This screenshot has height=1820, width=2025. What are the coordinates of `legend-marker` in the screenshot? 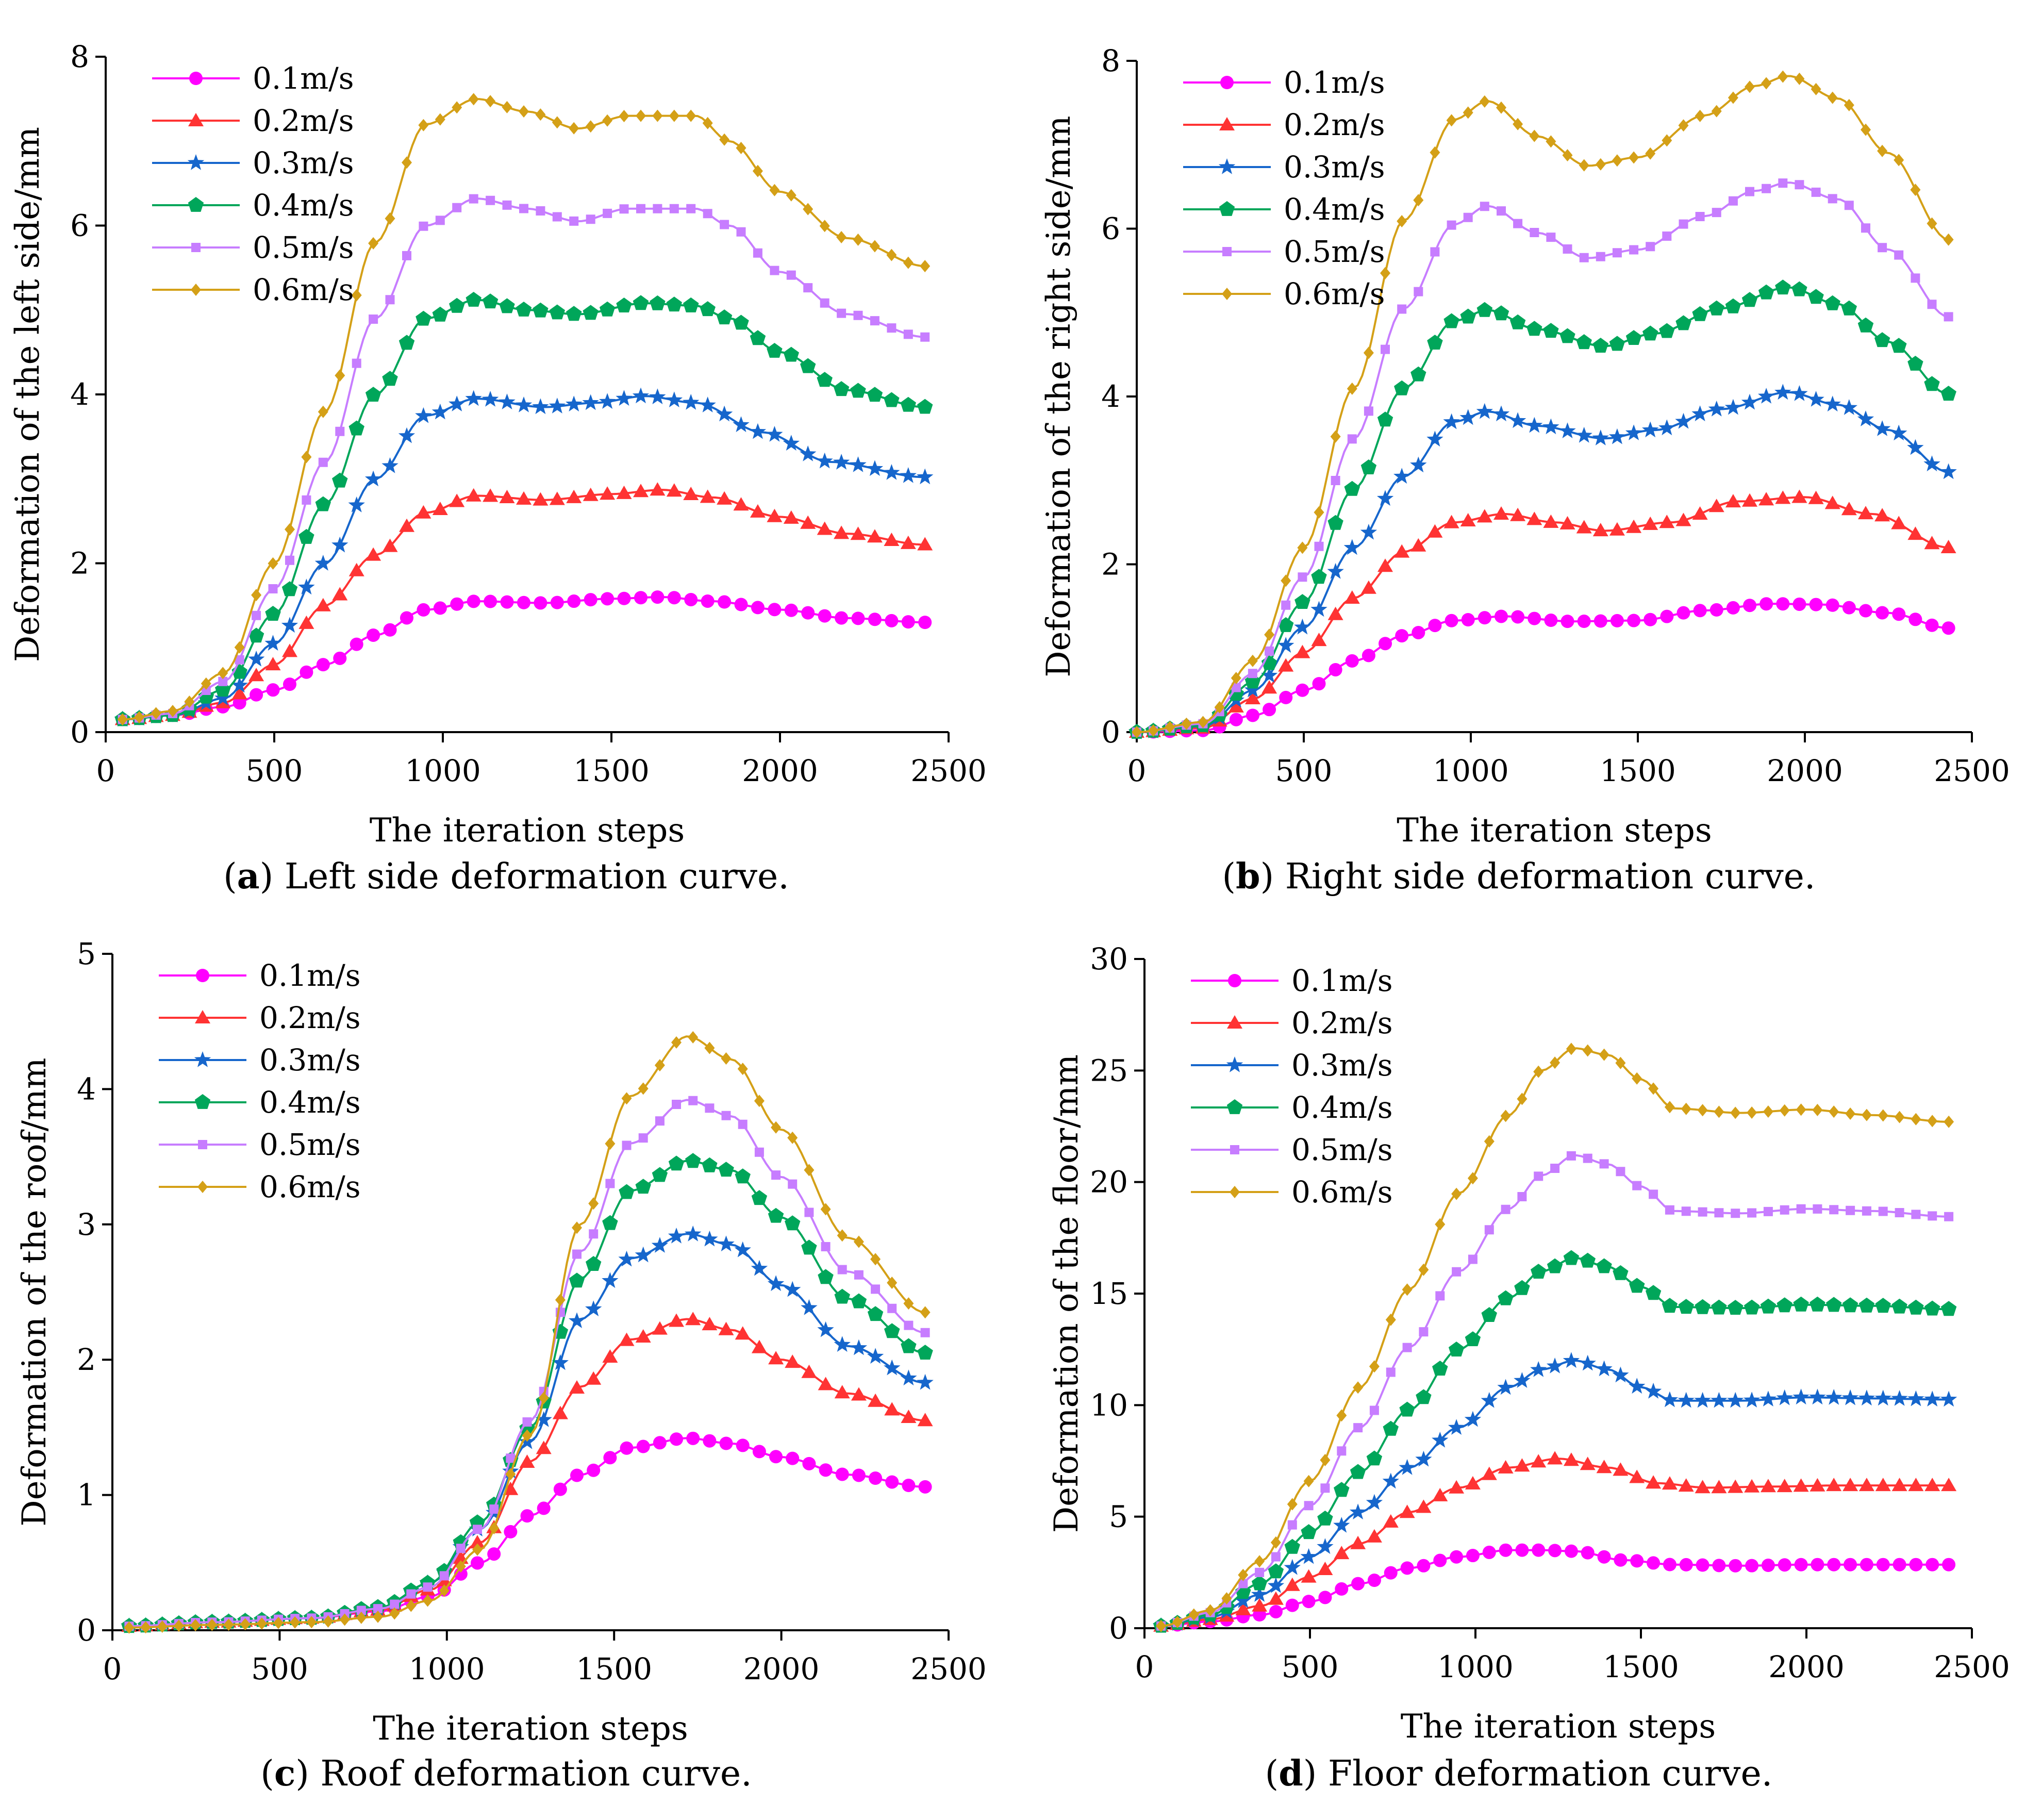 It's located at (1227, 82).